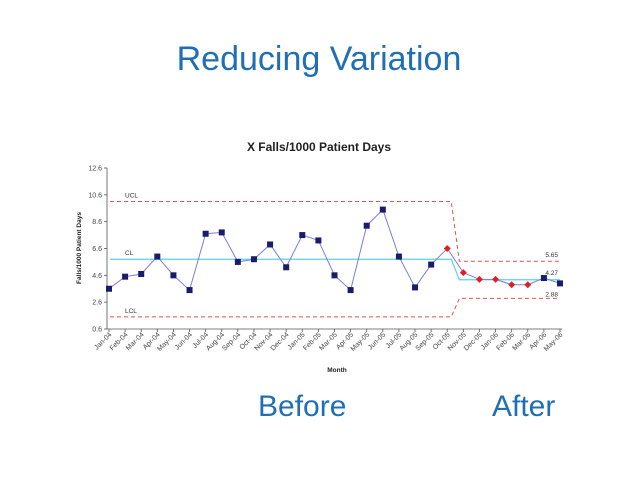 The width and height of the screenshot is (638, 479). What do you see at coordinates (524, 406) in the screenshot?
I see `after-caption: After` at bounding box center [524, 406].